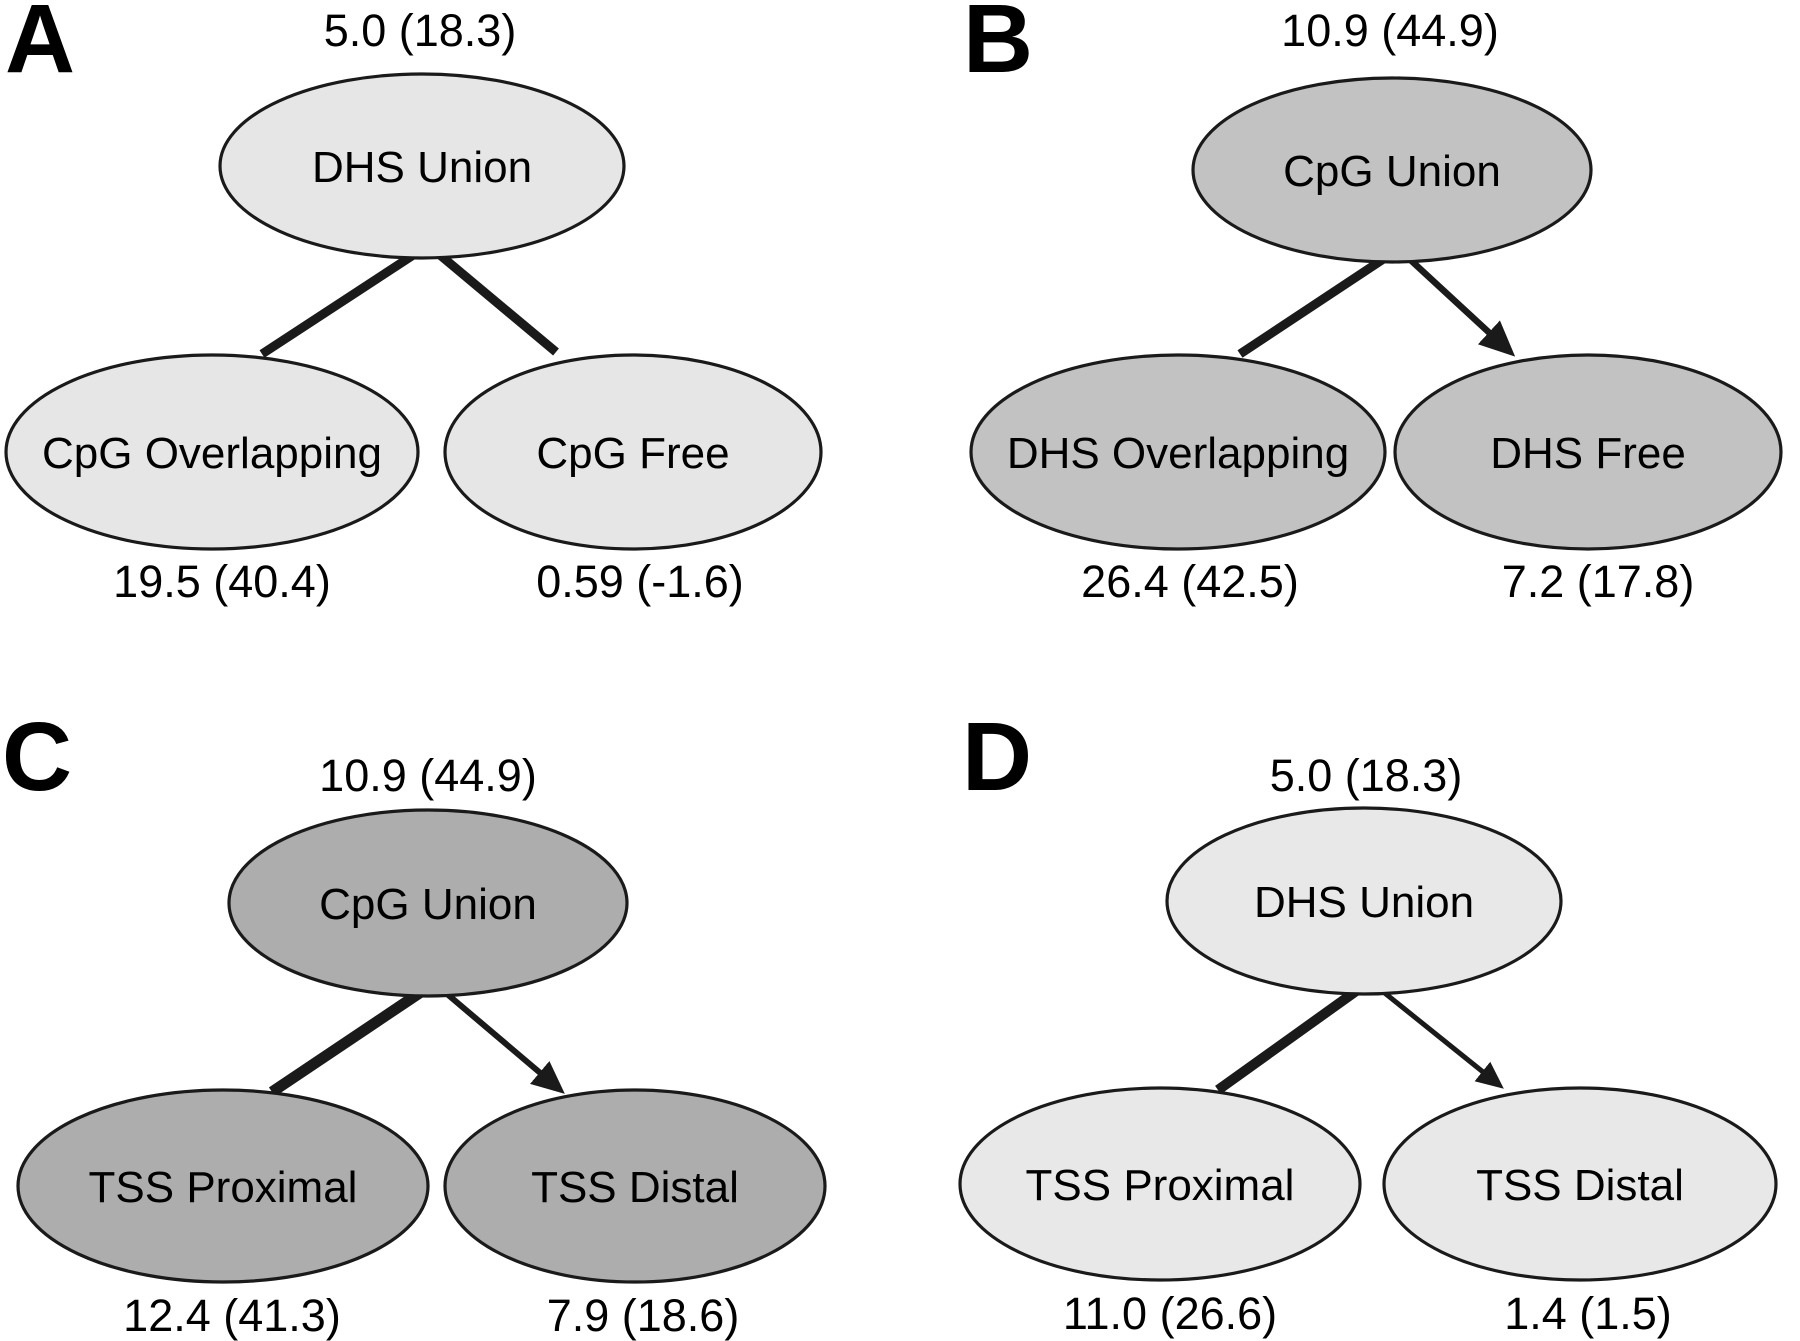 This screenshot has height=1341, width=1800. I want to click on panel-d-child-right-value: 1.4 (1.5), so click(1588, 1313).